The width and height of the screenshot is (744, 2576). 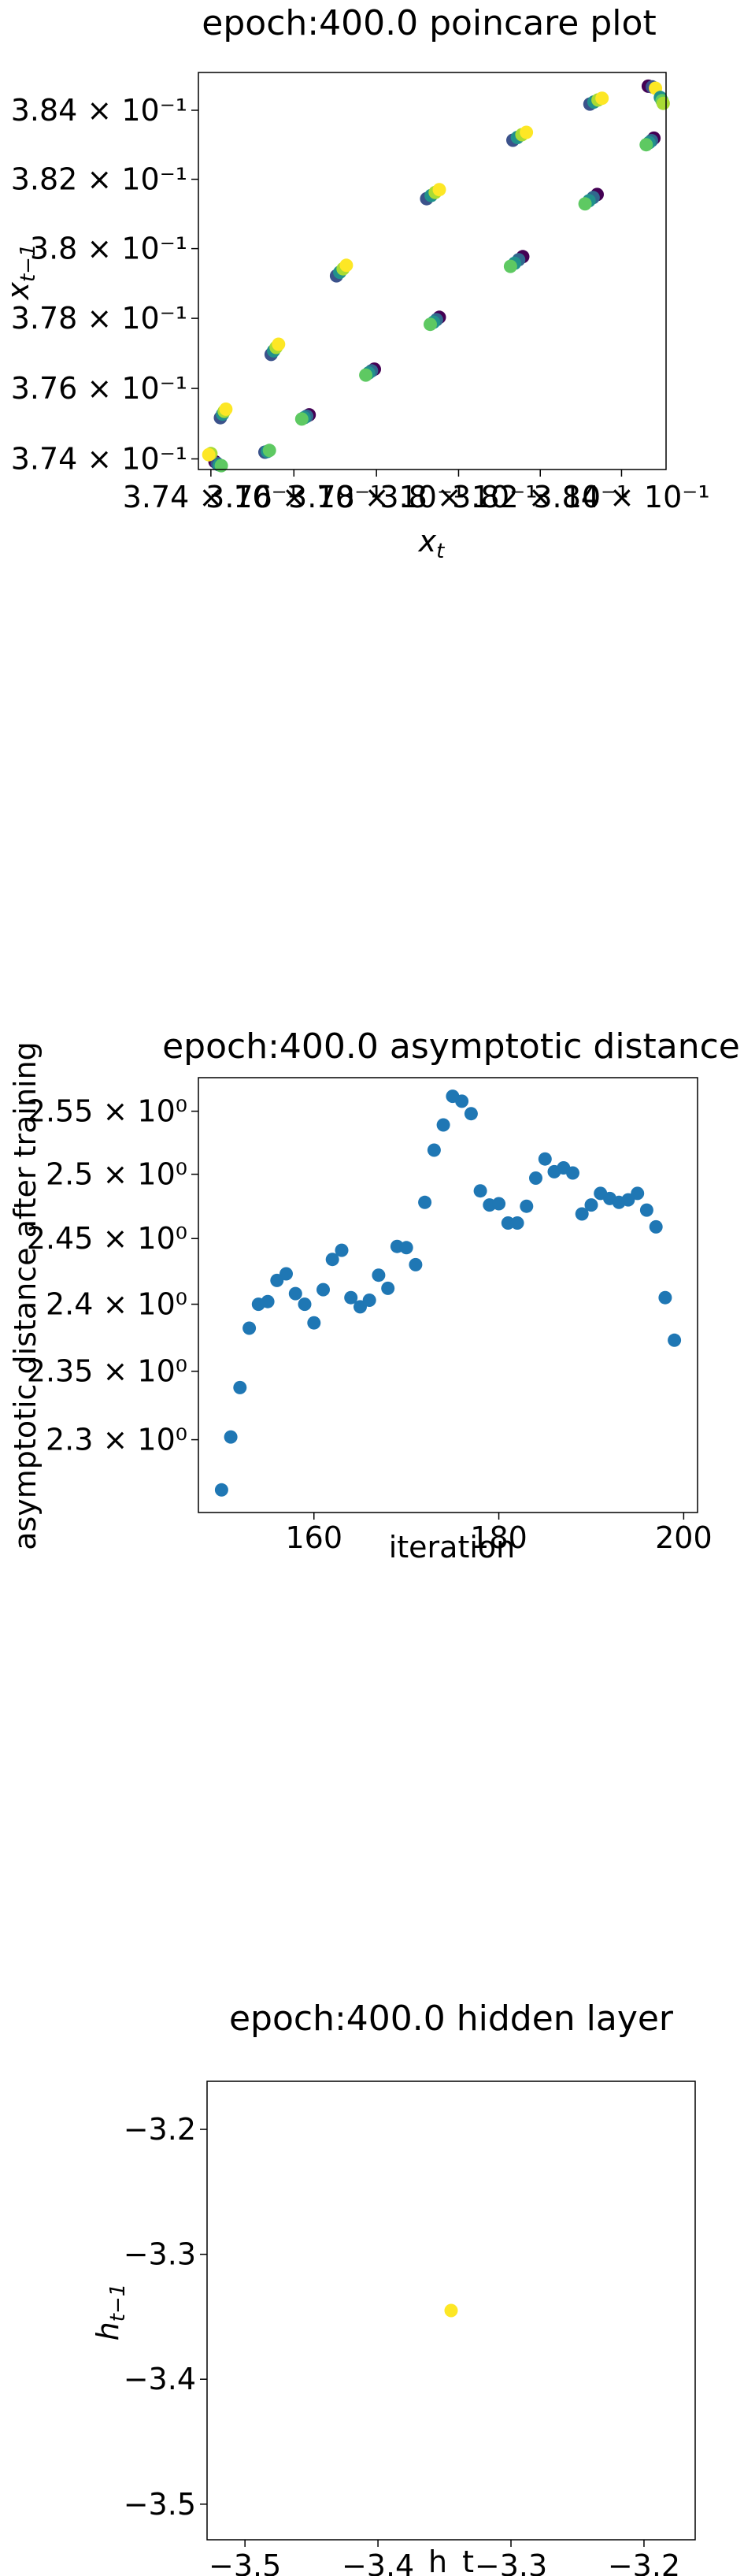 What do you see at coordinates (540, 497) in the screenshot?
I see `chart1-x-tick-label: 3.82 × 10⁻¹` at bounding box center [540, 497].